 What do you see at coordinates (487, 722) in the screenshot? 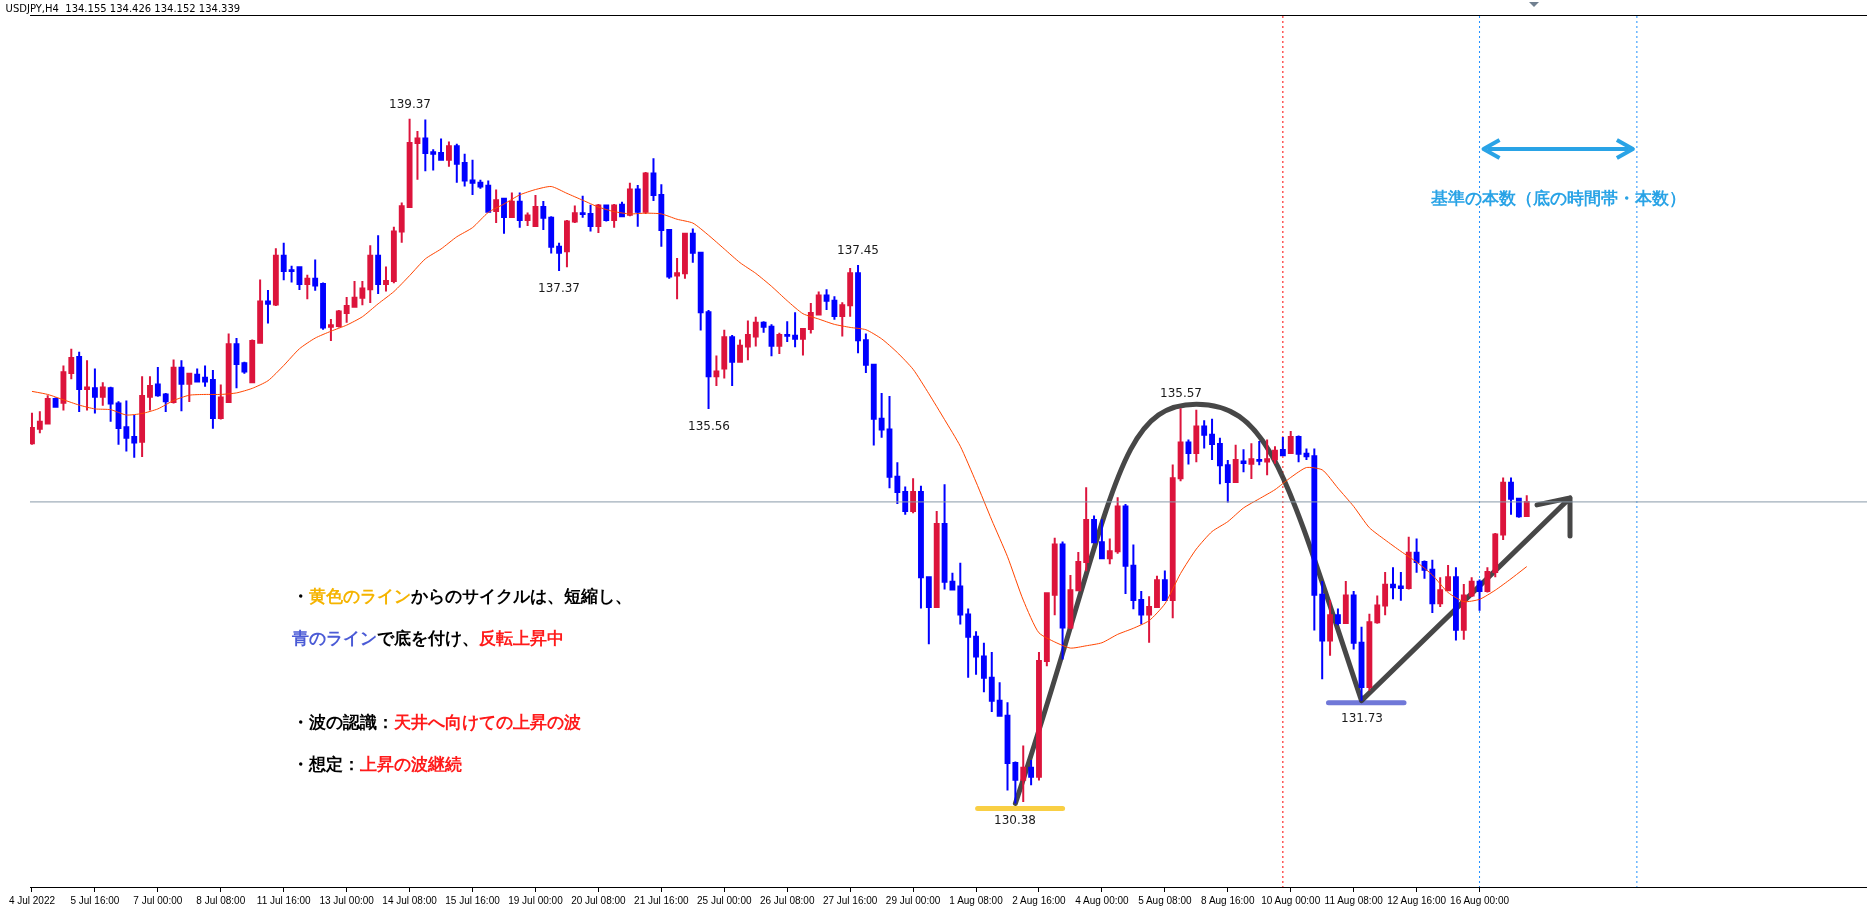
I see `annotation: 天井へ向けての上昇の波` at bounding box center [487, 722].